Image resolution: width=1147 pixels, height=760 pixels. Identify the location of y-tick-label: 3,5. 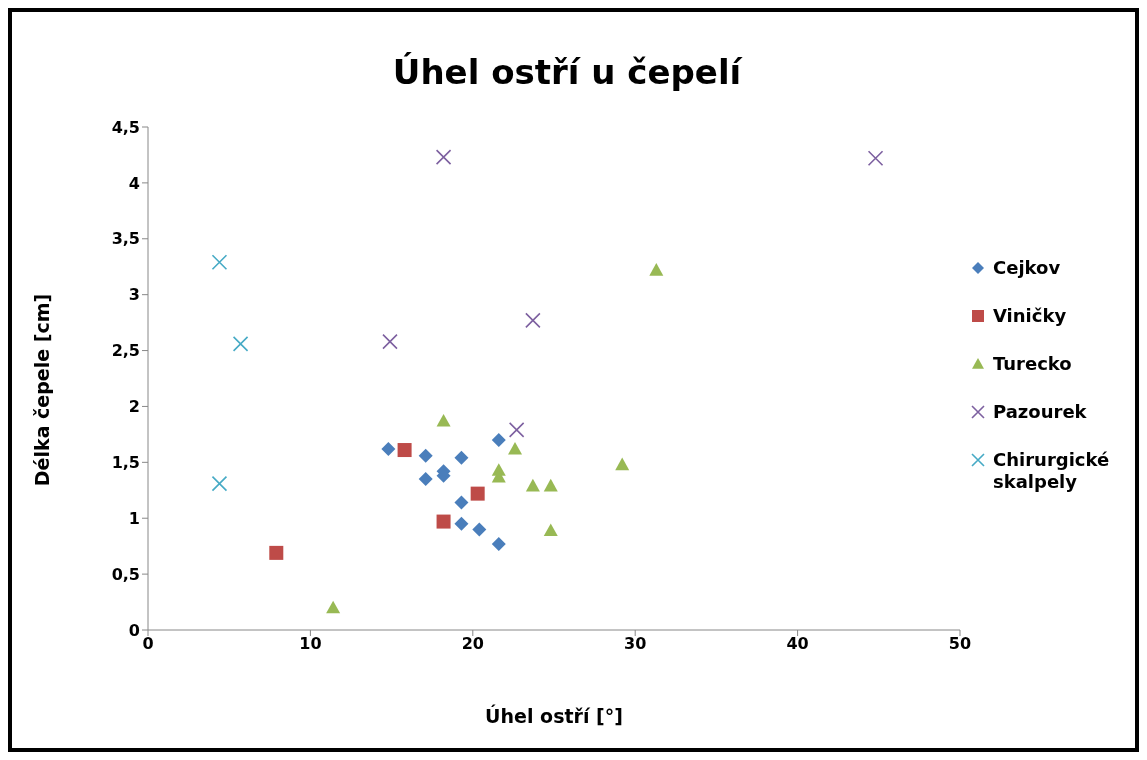
(125, 239).